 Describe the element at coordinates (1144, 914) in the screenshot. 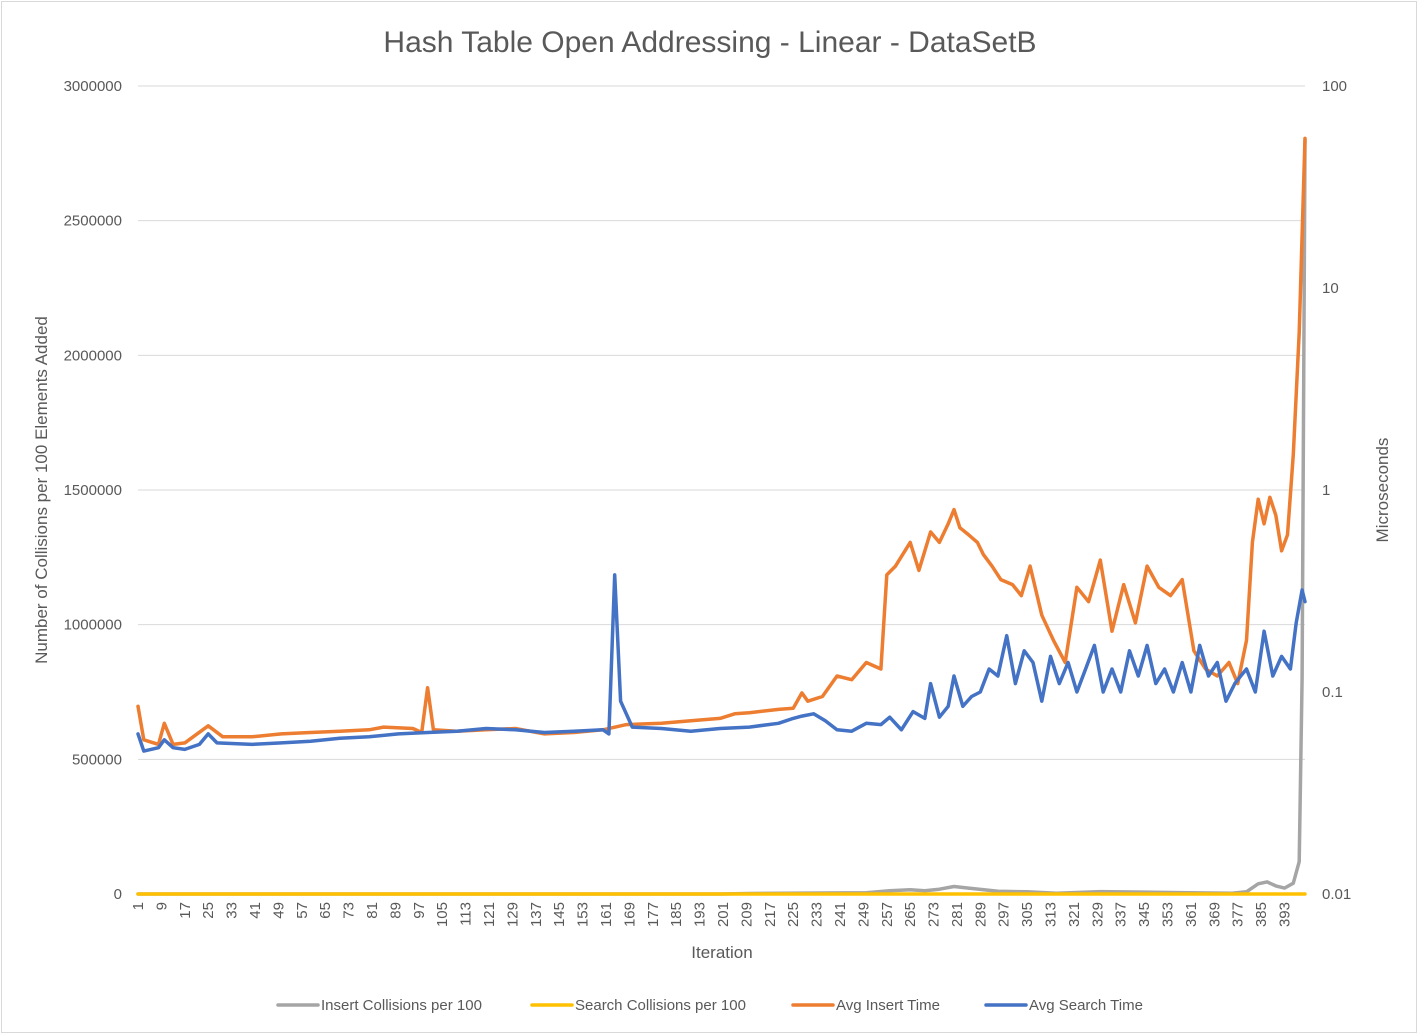

I see `x-tick-label: 345` at that location.